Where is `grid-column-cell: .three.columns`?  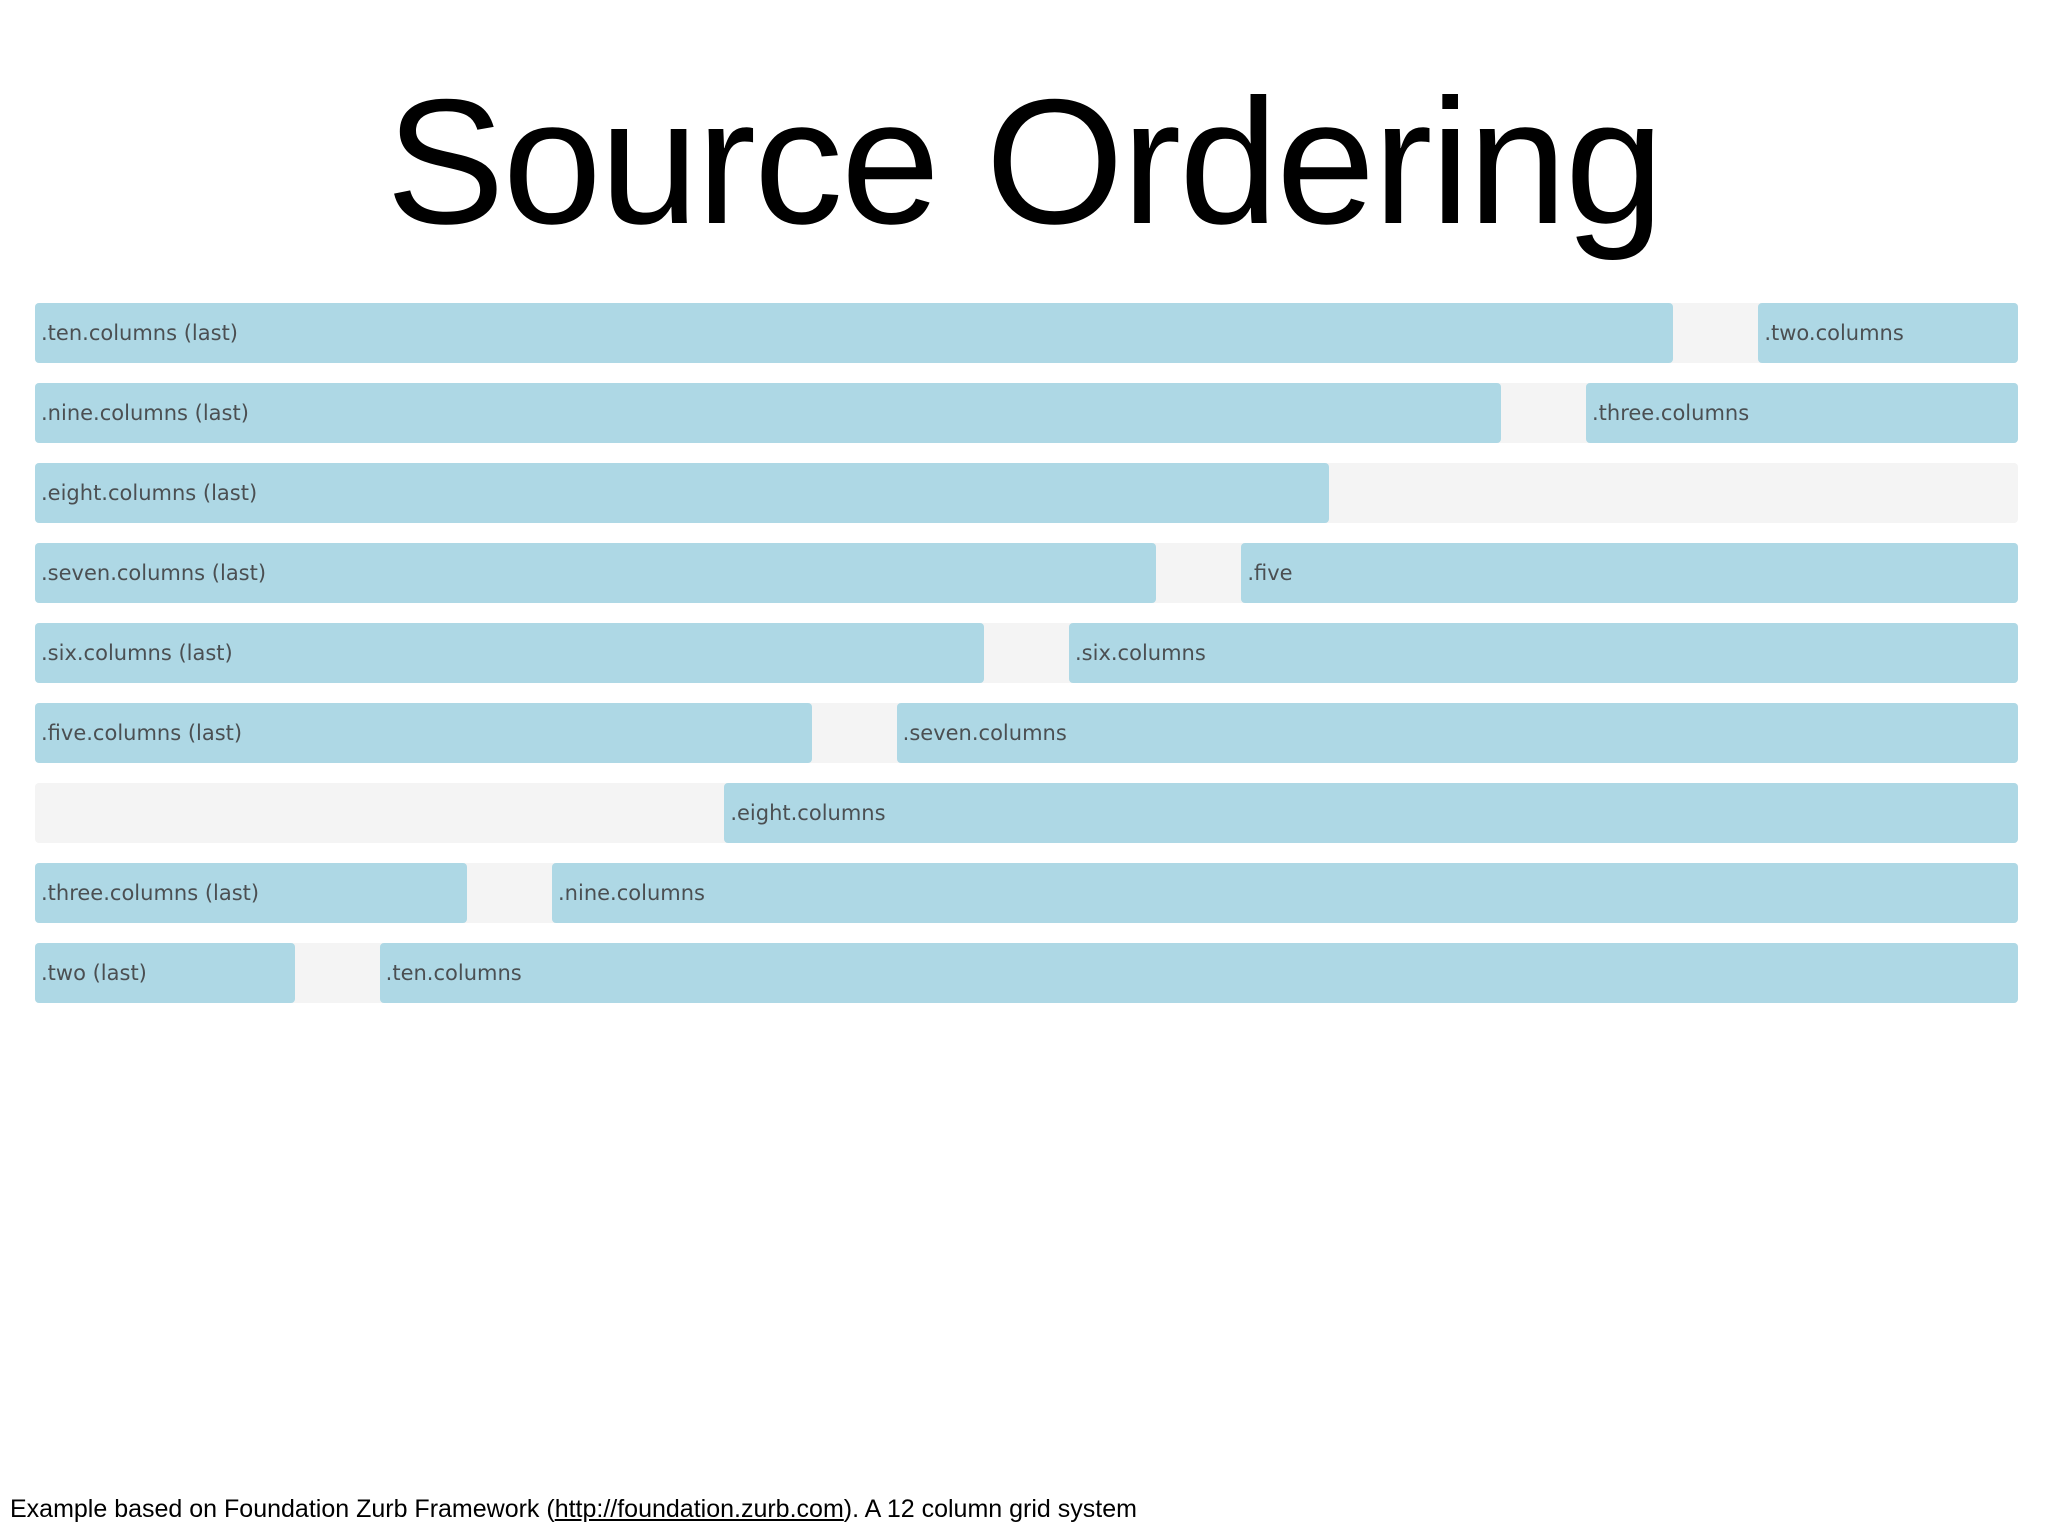
grid-column-cell: .three.columns is located at coordinates (1802, 413).